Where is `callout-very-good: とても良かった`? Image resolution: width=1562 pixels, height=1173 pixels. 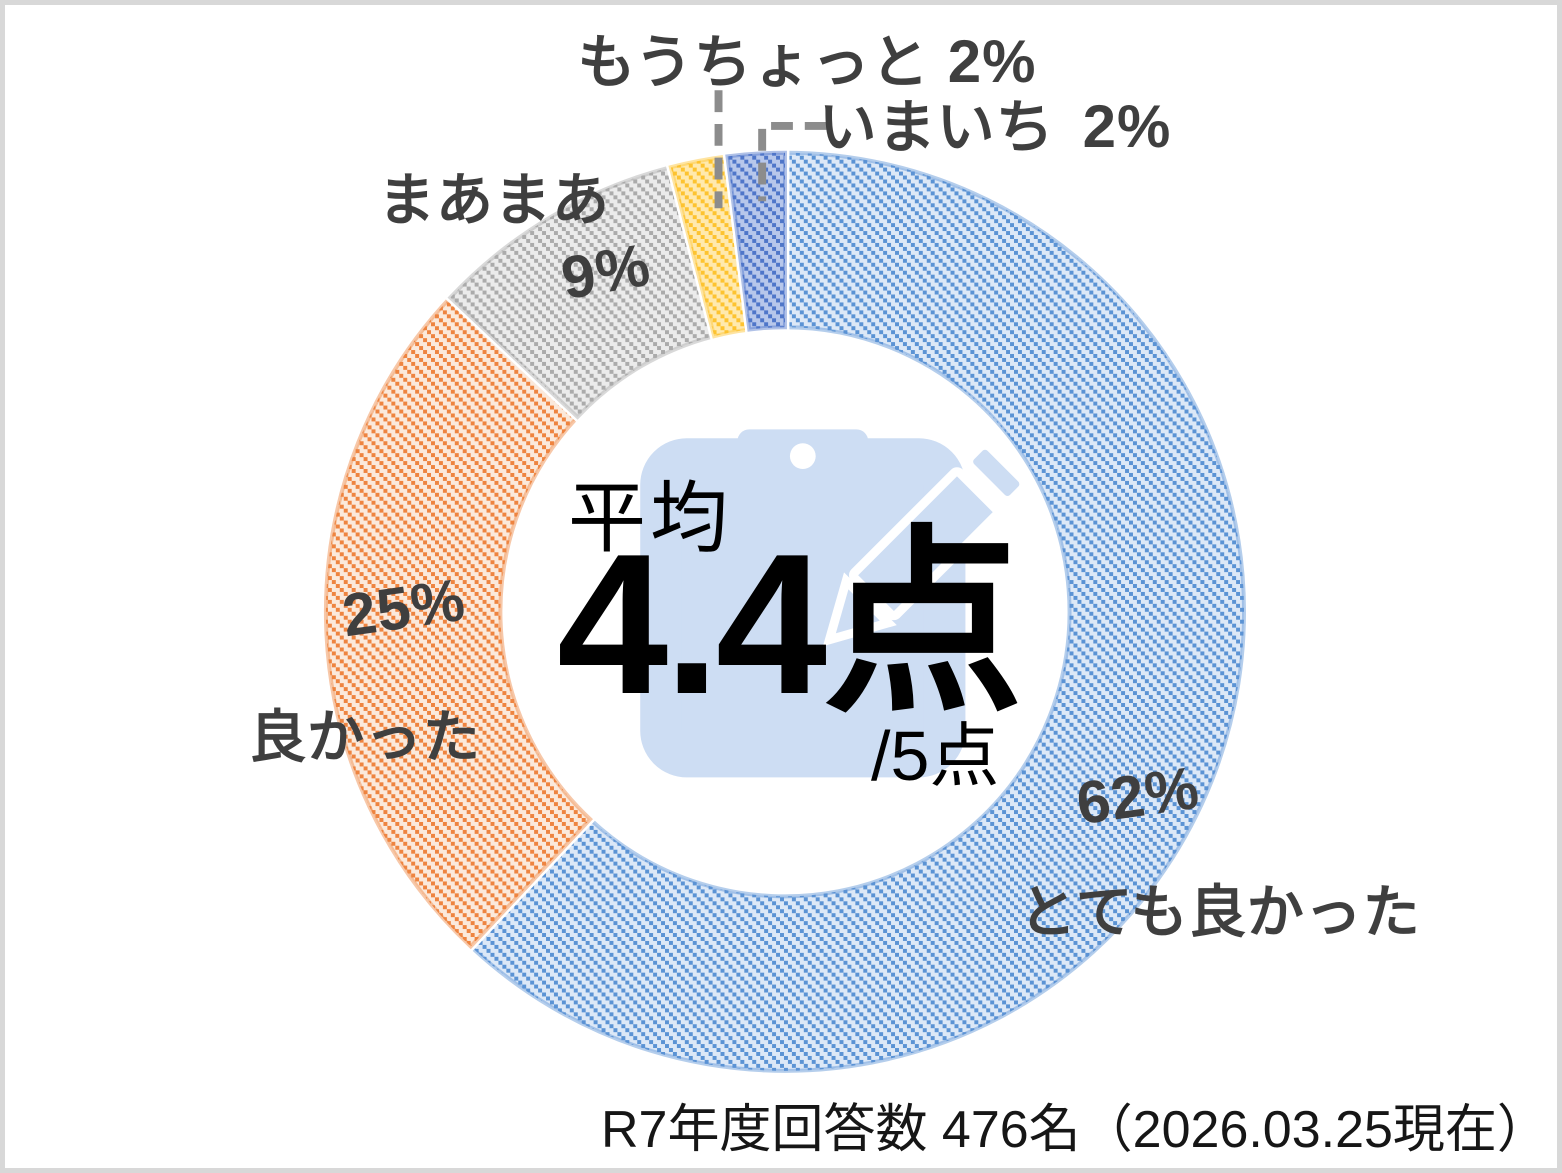 callout-very-good: とても良かった is located at coordinates (1220, 912).